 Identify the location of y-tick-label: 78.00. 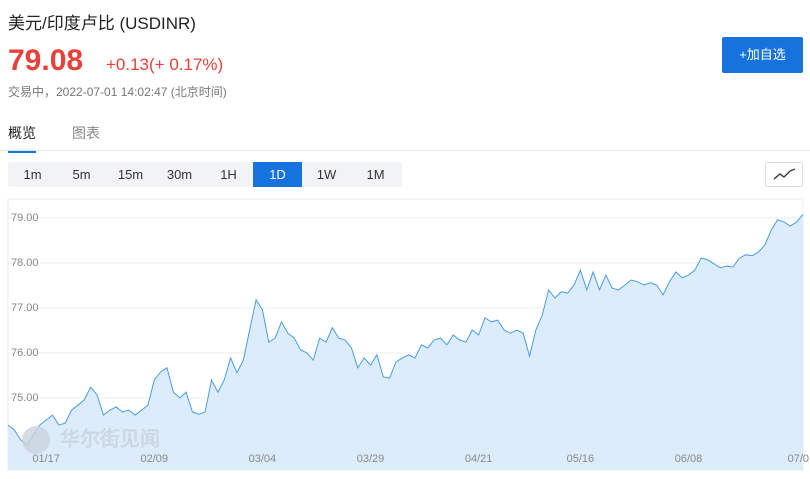
(25, 263).